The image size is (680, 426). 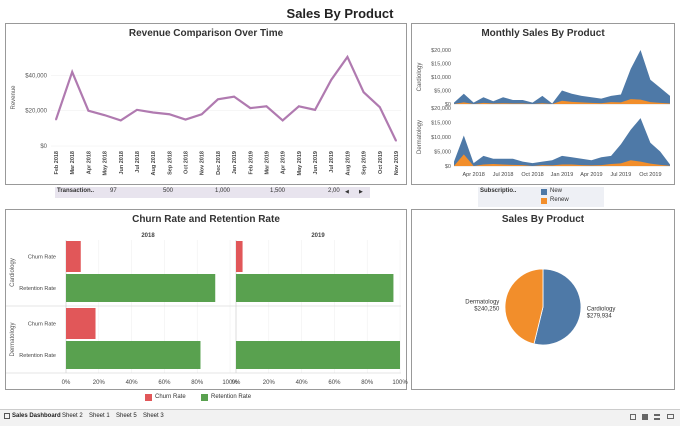 What do you see at coordinates (562, 142) in the screenshot?
I see `area-new-dermatology` at bounding box center [562, 142].